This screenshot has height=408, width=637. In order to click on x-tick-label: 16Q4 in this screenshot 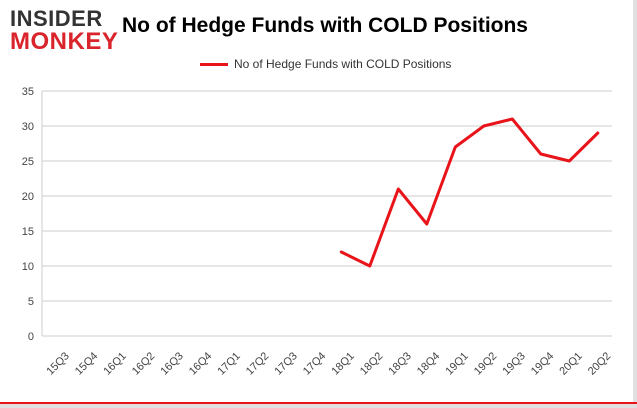, I will do `click(201, 364)`.